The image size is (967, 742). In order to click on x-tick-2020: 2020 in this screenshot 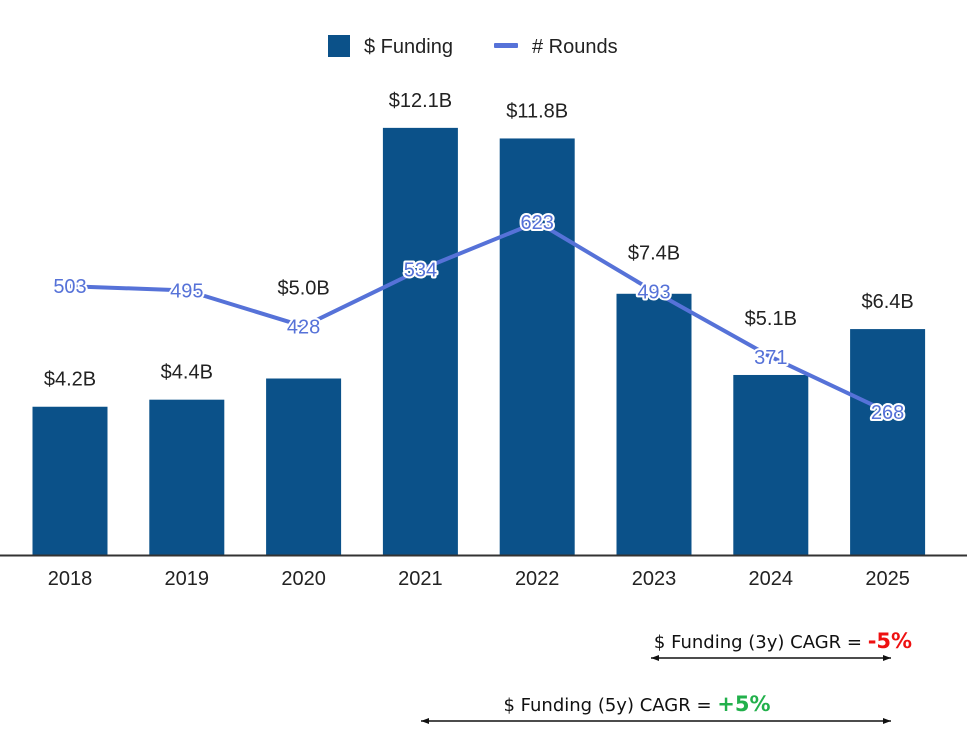, I will do `click(303, 579)`.